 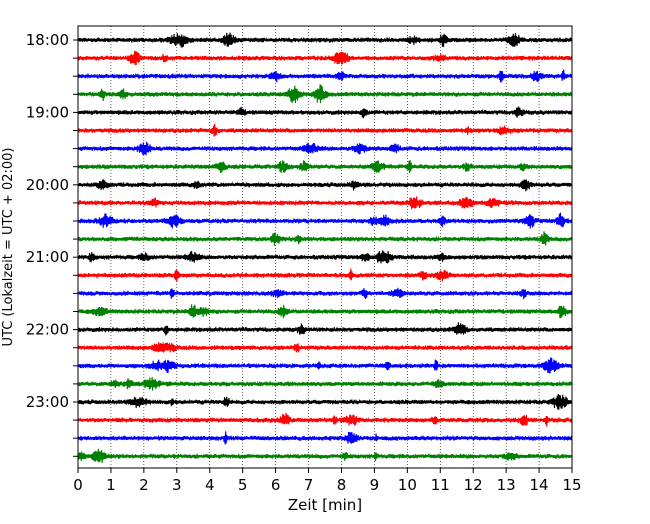 What do you see at coordinates (375, 485) in the screenshot?
I see `x-tick-label: 9` at bounding box center [375, 485].